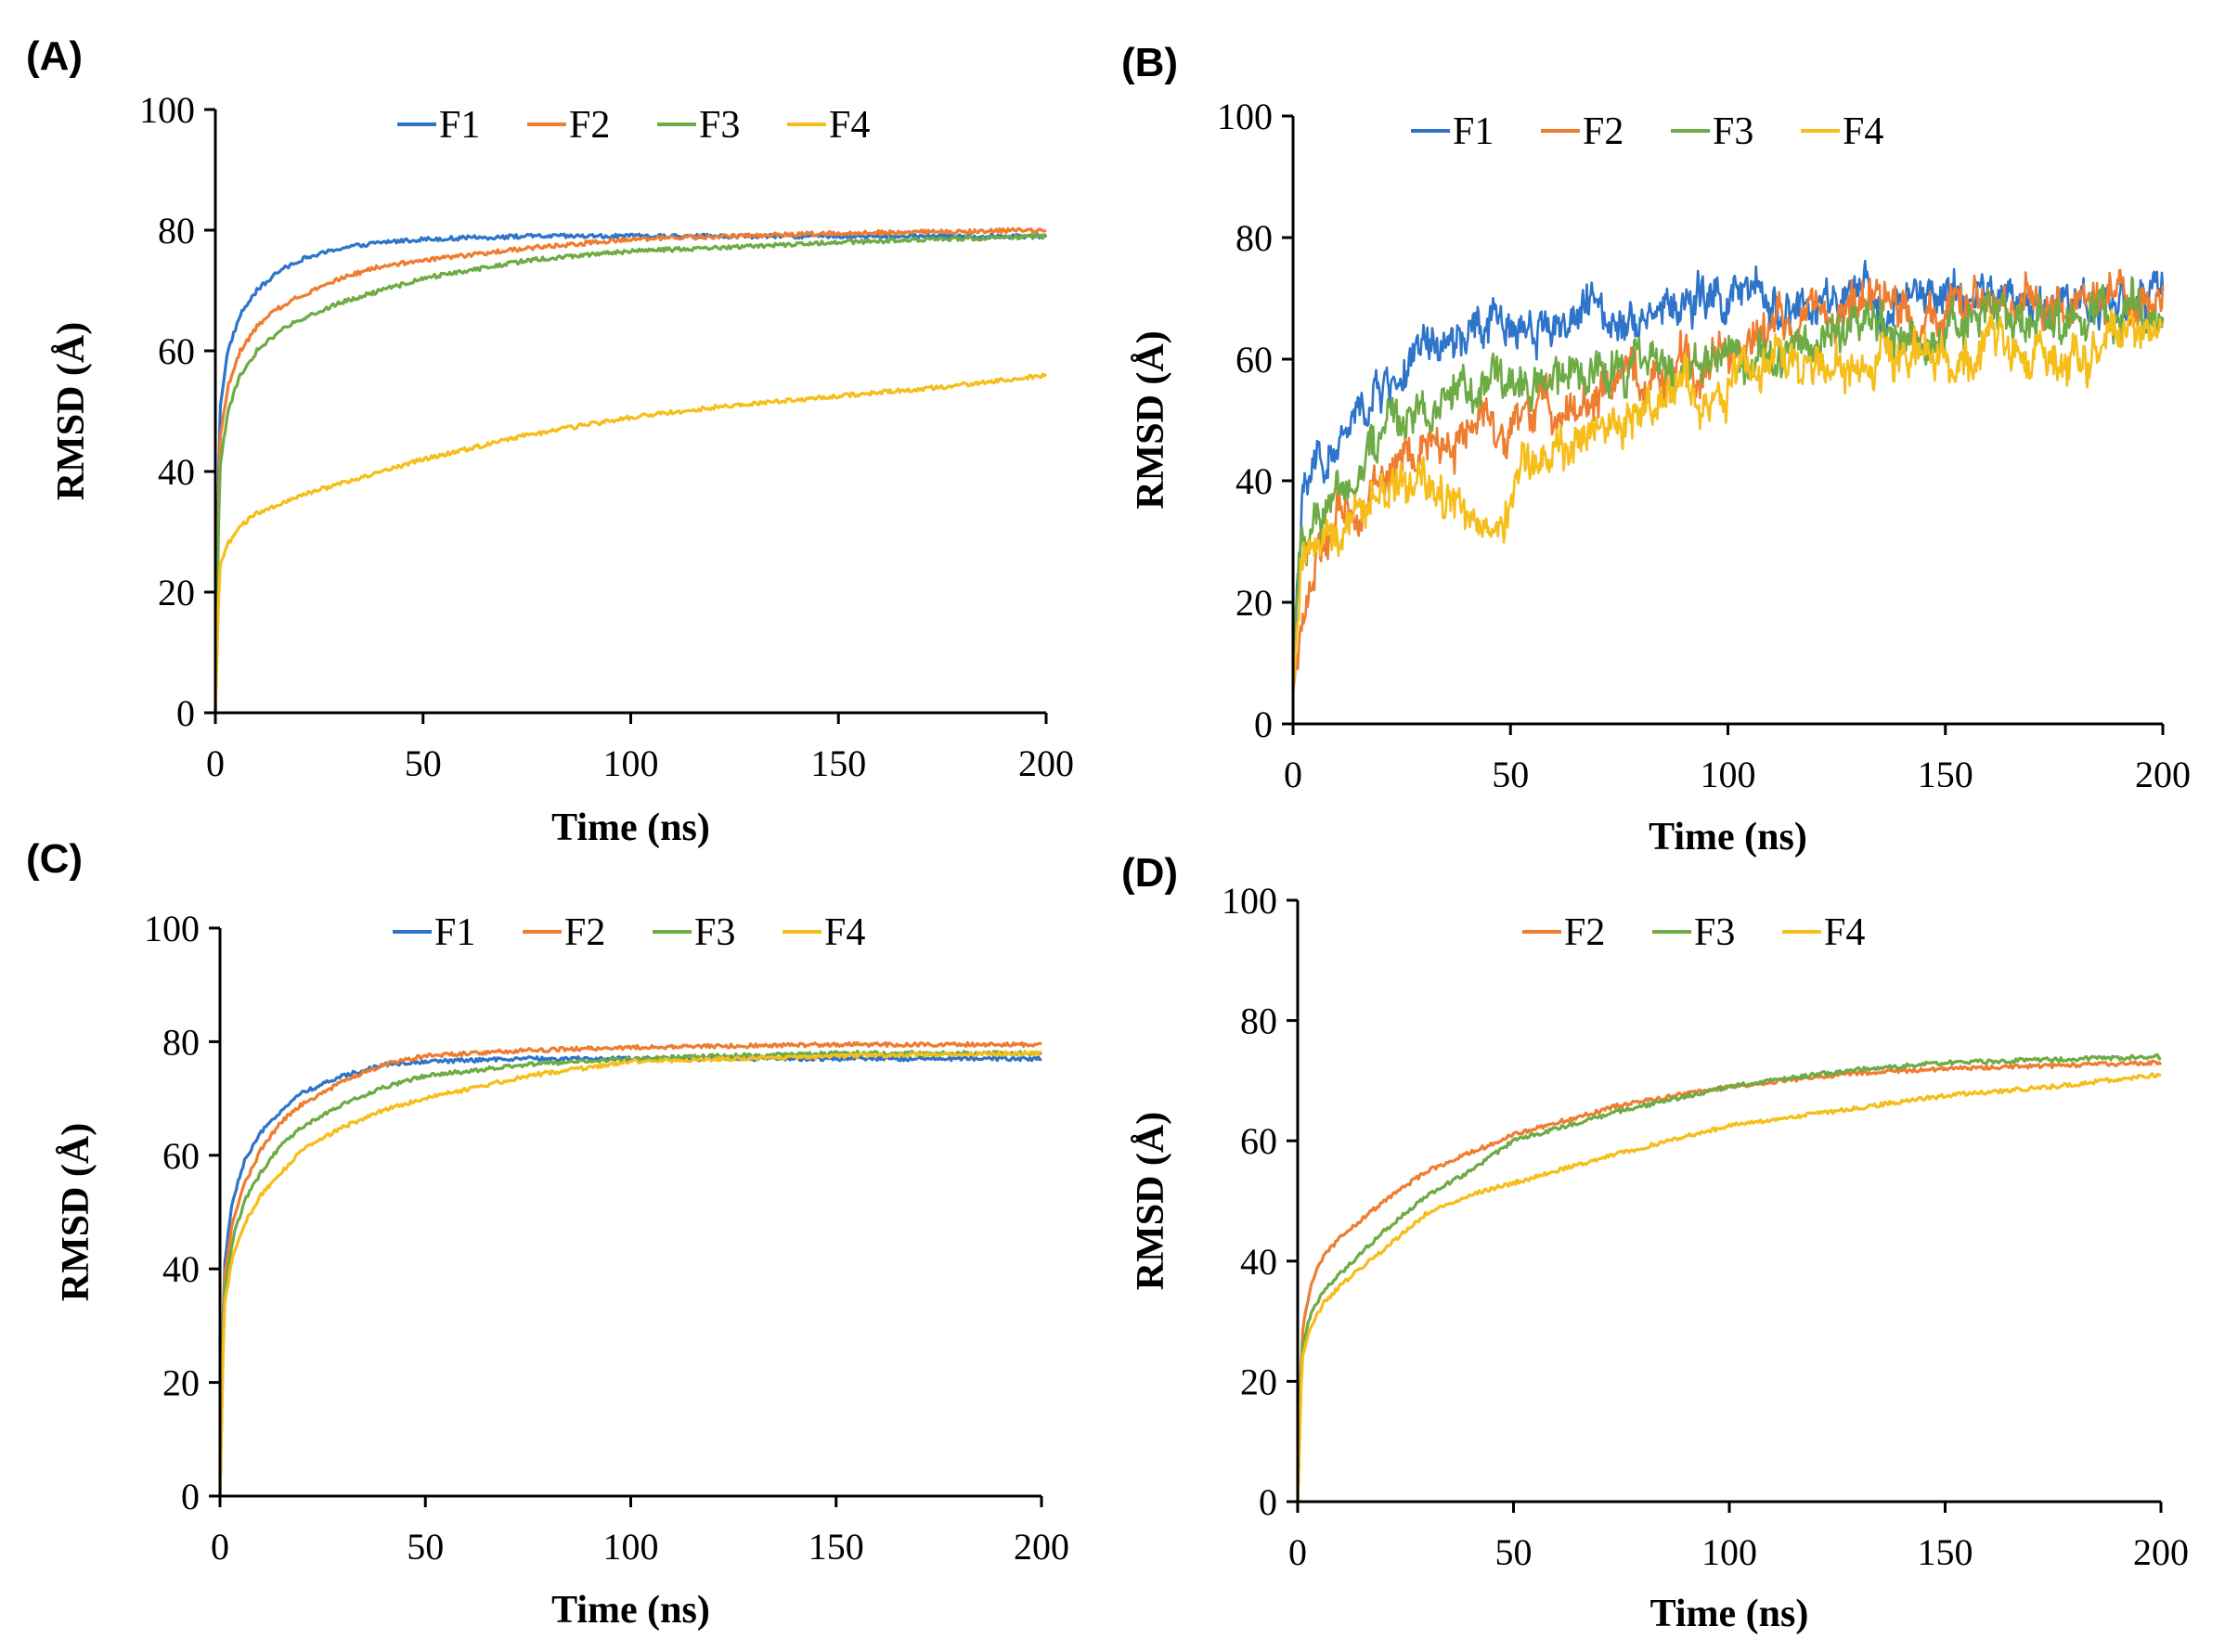 The width and height of the screenshot is (2225, 1652). What do you see at coordinates (1150, 873) in the screenshot?
I see `panel-label: (D)` at bounding box center [1150, 873].